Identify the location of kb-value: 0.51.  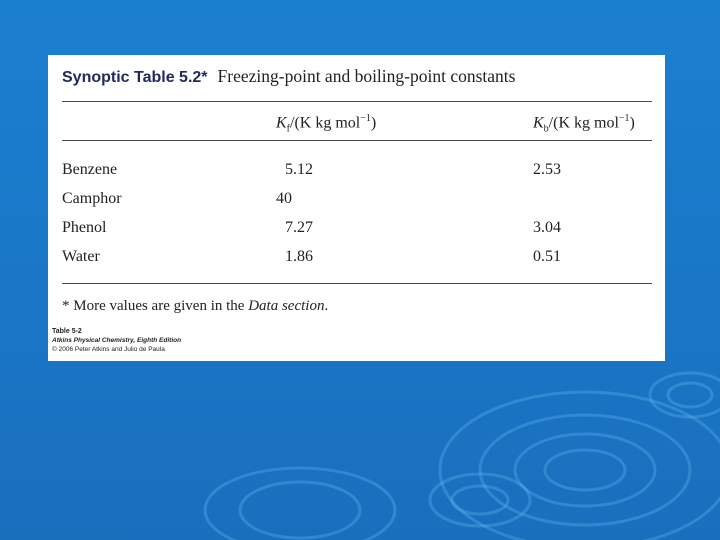
(547, 256).